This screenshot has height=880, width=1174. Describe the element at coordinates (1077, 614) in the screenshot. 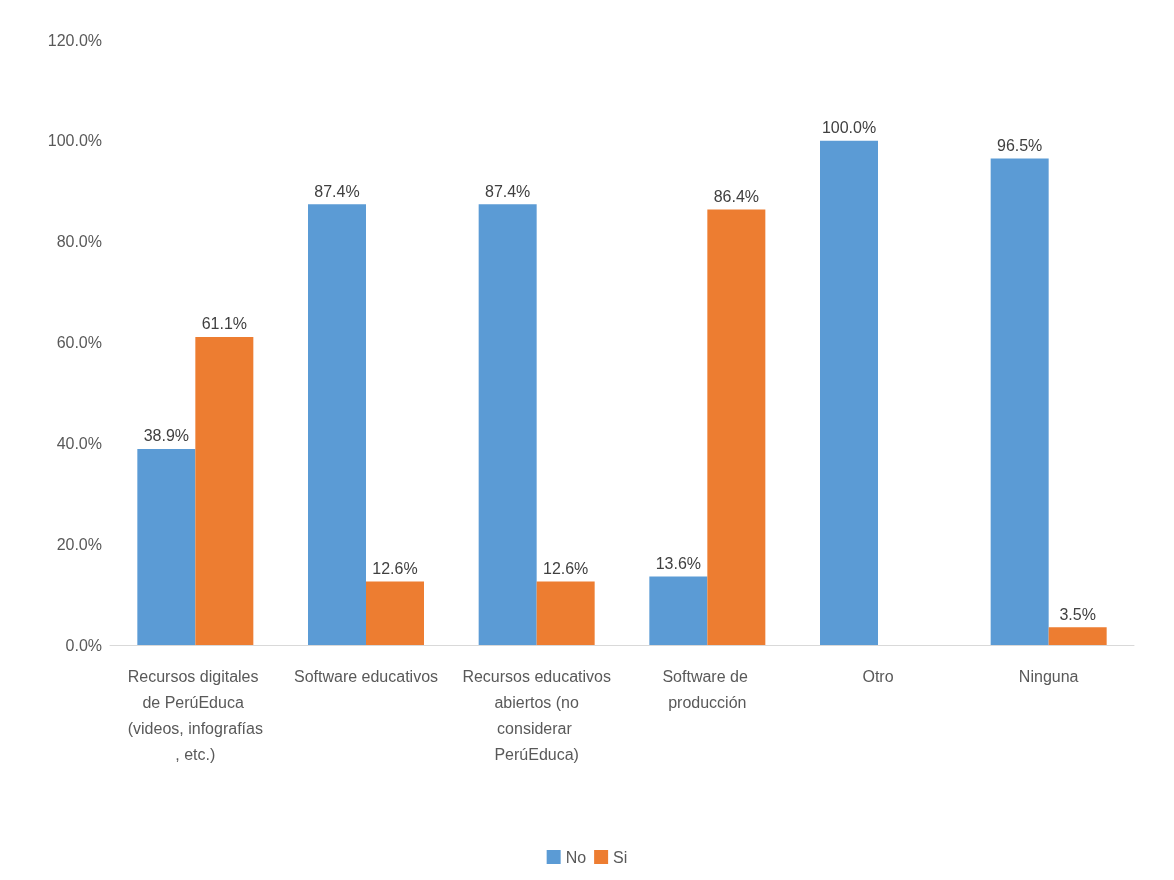

I see `data-label: 3.5%` at that location.